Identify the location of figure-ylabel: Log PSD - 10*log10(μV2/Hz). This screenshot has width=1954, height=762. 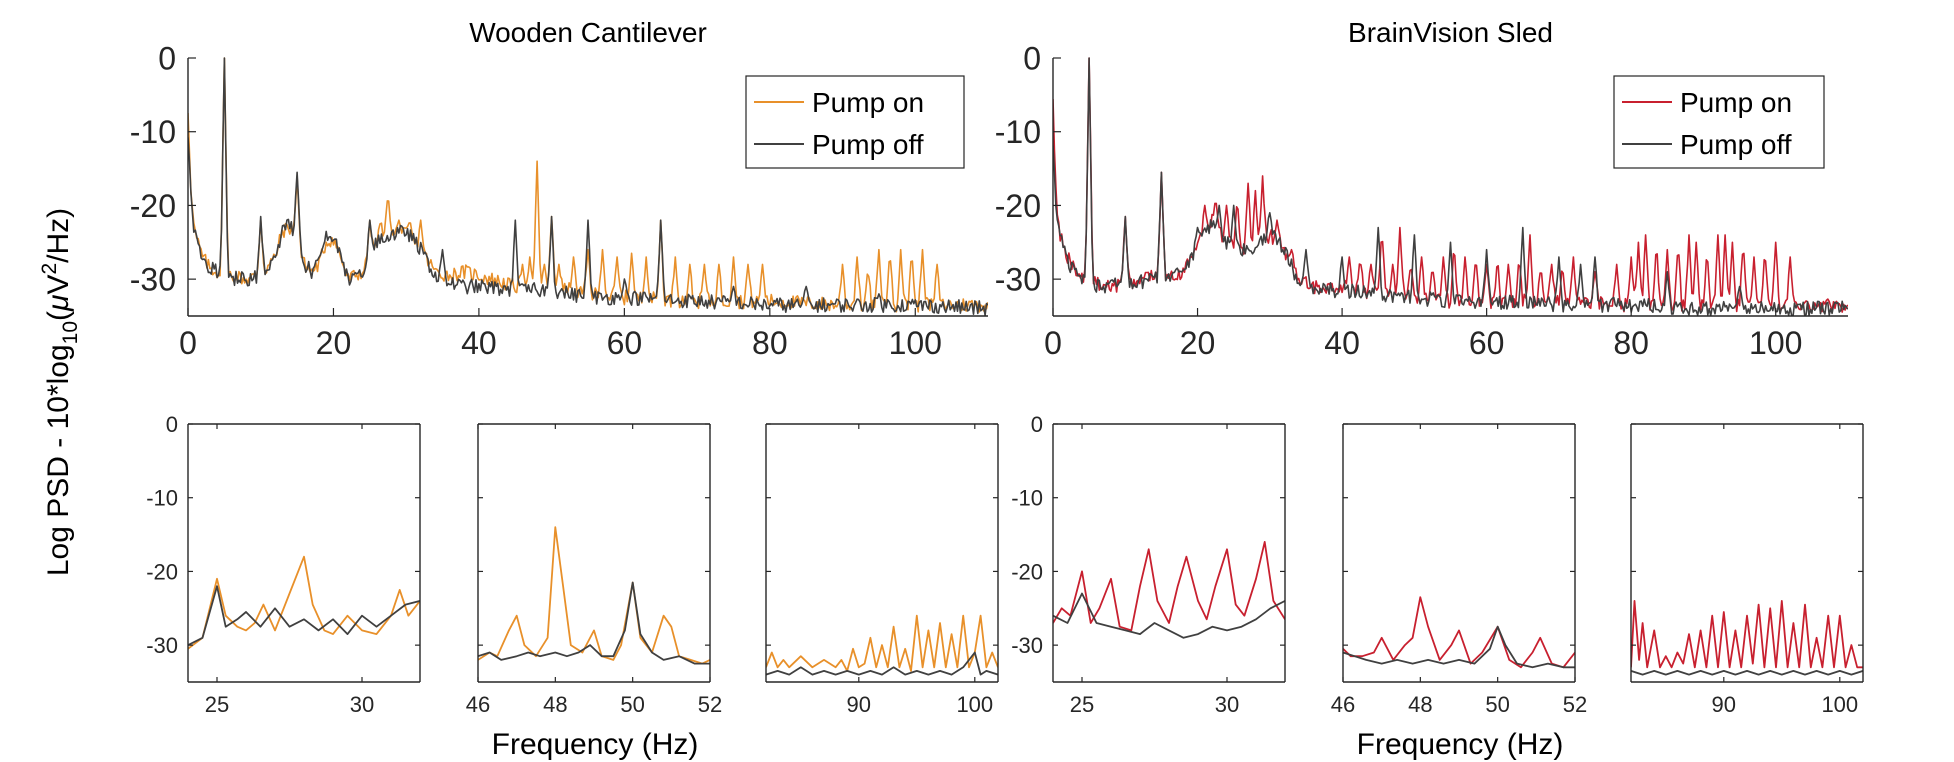
(60, 392).